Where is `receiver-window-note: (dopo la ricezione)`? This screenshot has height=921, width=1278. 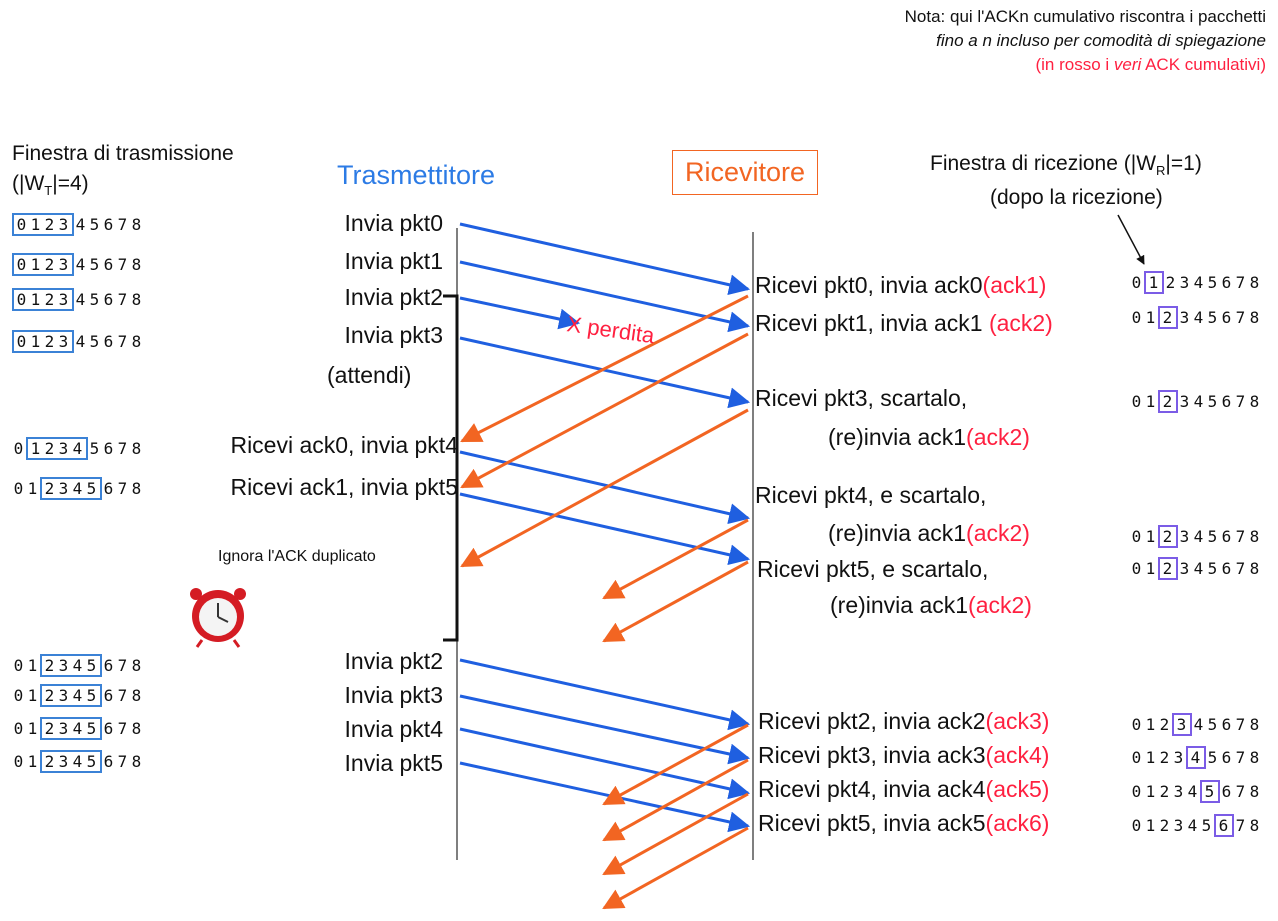
receiver-window-note: (dopo la ricezione) is located at coordinates (1076, 197).